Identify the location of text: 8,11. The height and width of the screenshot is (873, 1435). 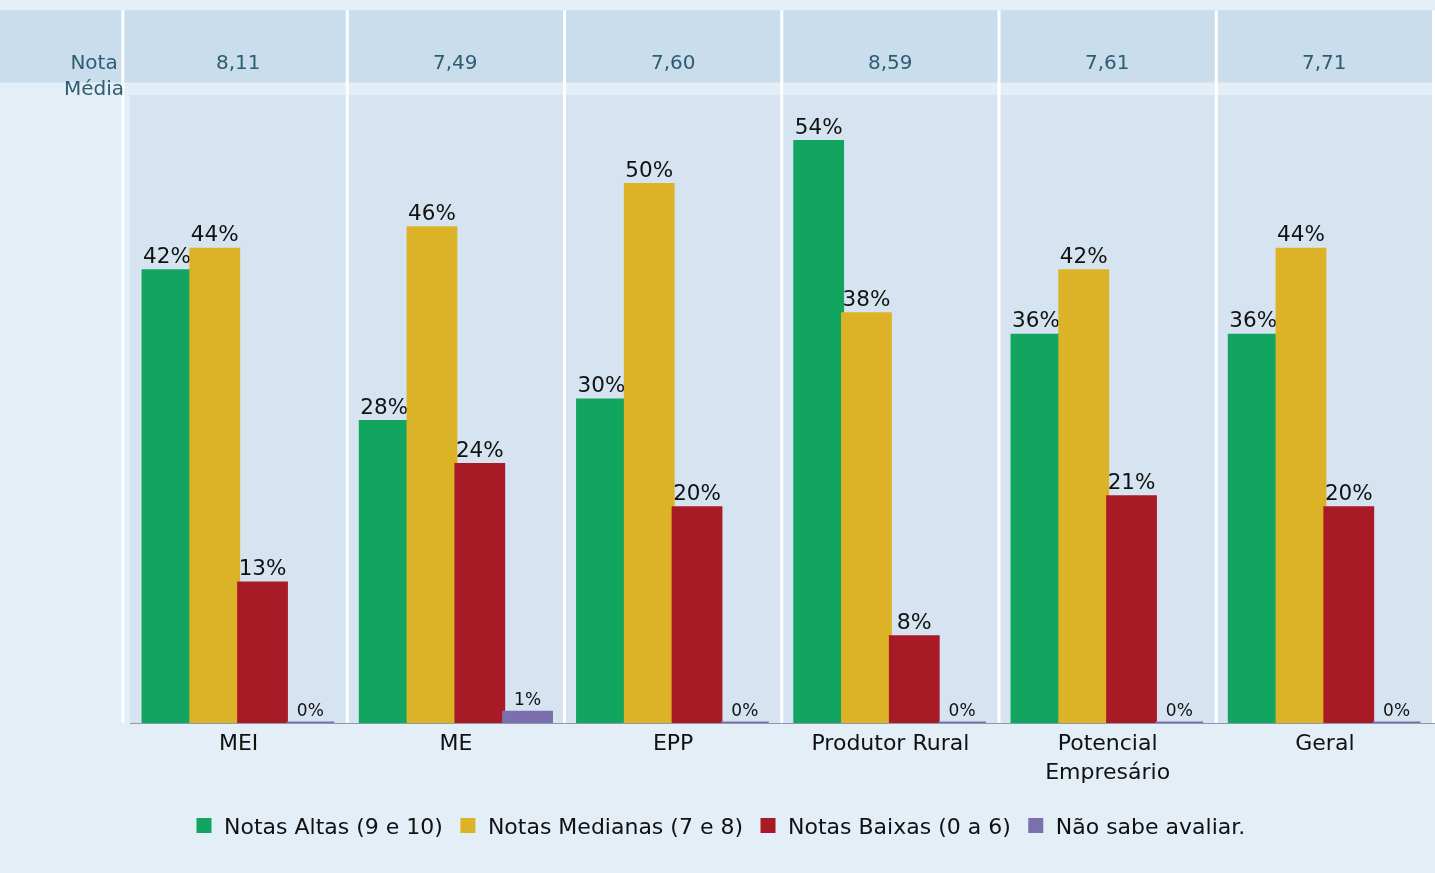
(238, 62).